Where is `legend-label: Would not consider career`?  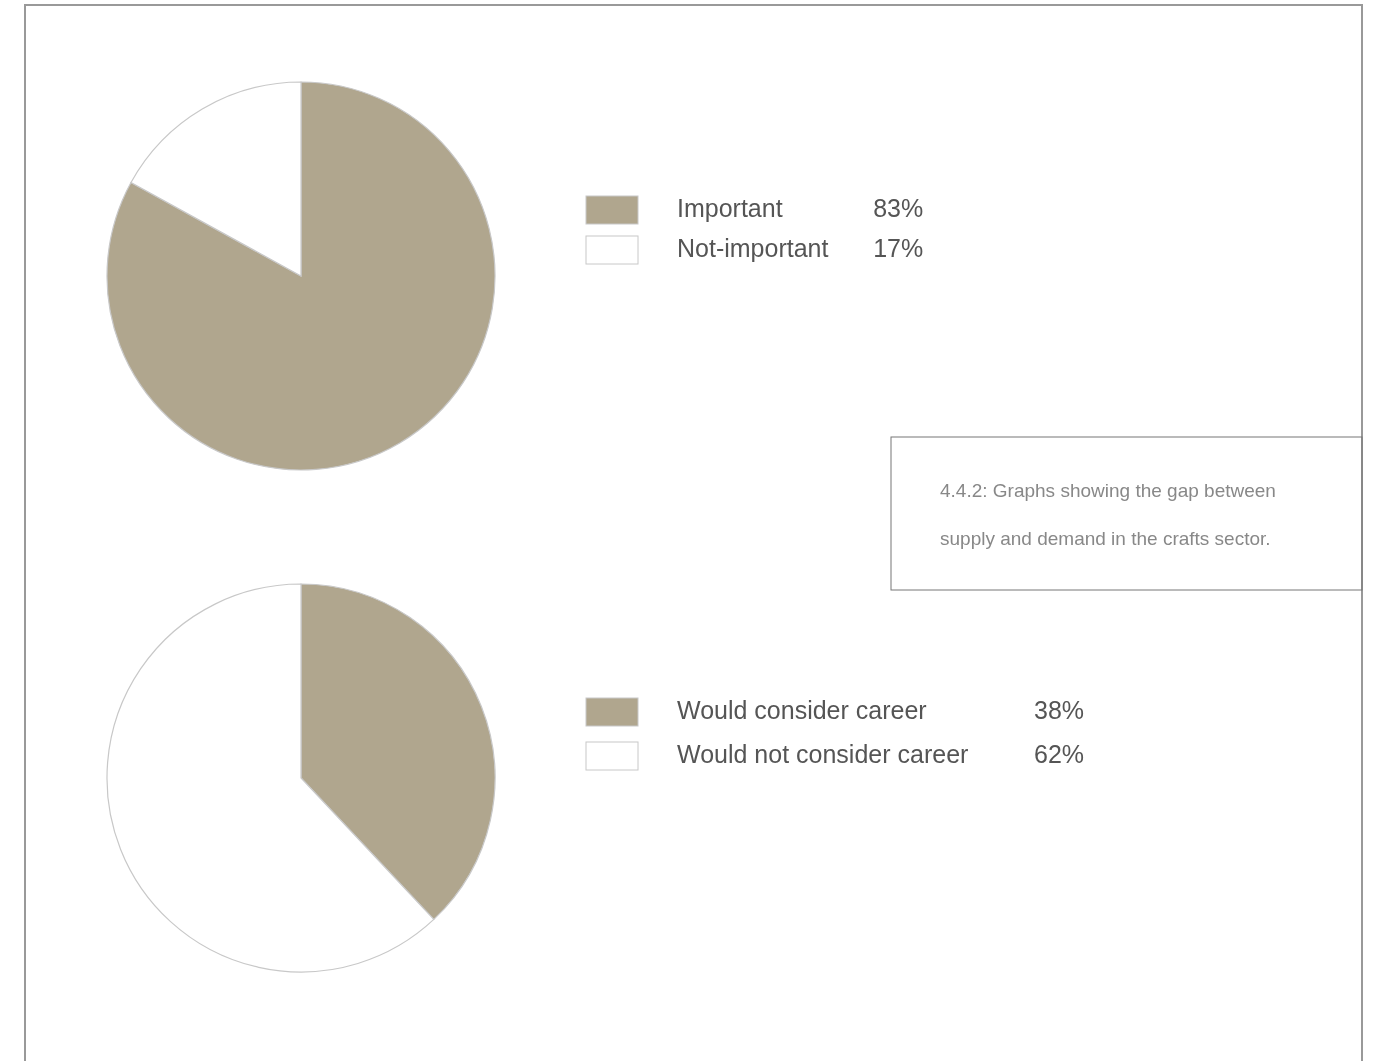
legend-label: Would not consider career is located at coordinates (823, 753).